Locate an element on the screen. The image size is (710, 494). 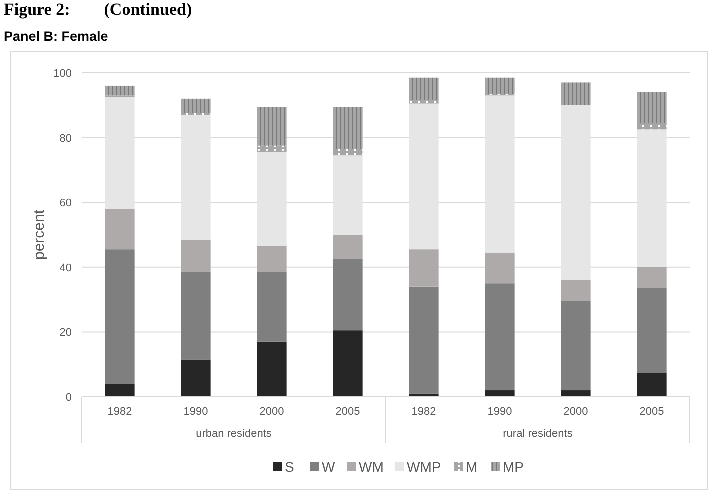
y-tick-label: 100 is located at coordinates (63, 74).